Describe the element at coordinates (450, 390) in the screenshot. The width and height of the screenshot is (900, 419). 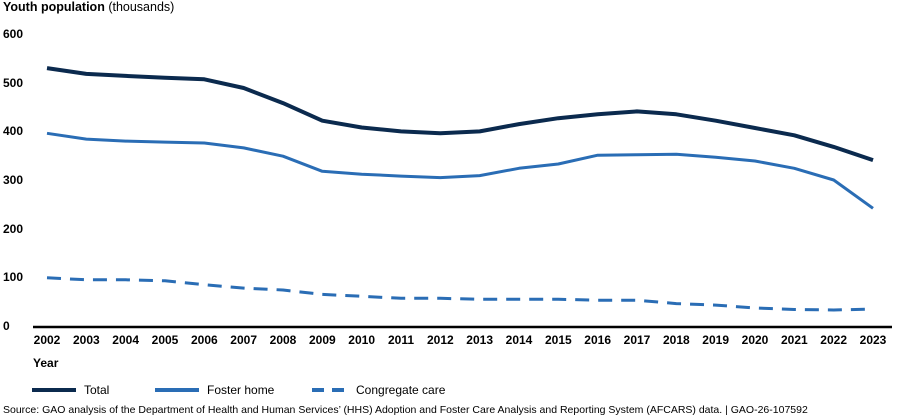
I see `legend: Total Foster home Congregate care` at that location.